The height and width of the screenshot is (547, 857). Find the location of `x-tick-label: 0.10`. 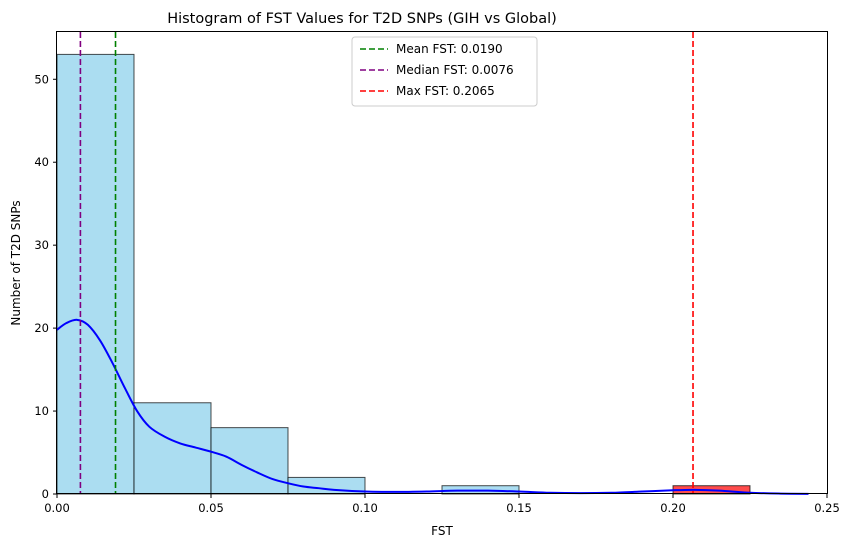

x-tick-label: 0.10 is located at coordinates (365, 508).